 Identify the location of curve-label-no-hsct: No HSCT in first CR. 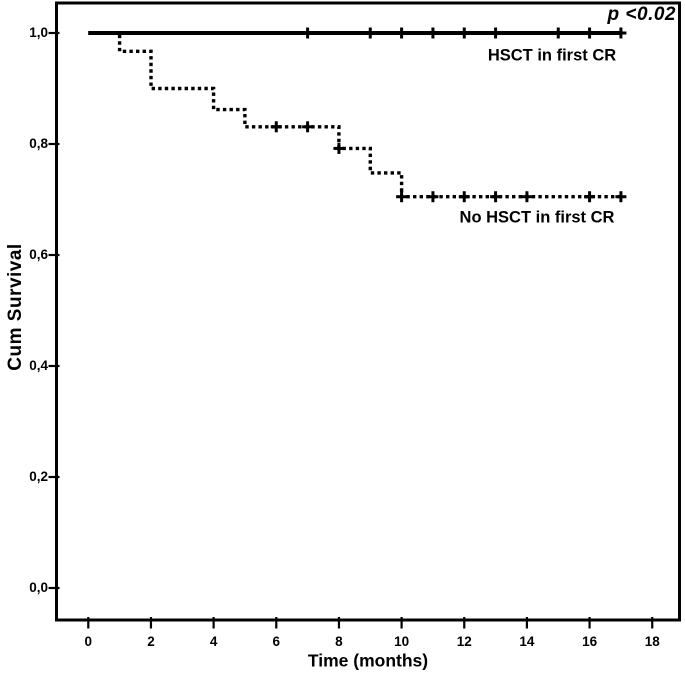
(537, 217).